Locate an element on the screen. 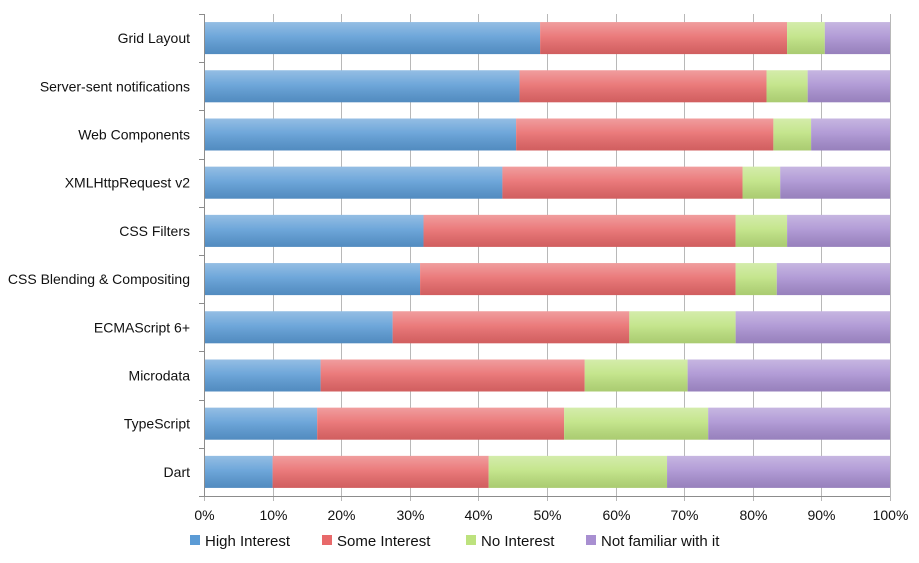  x-tick-label: 10% is located at coordinates (273, 515).